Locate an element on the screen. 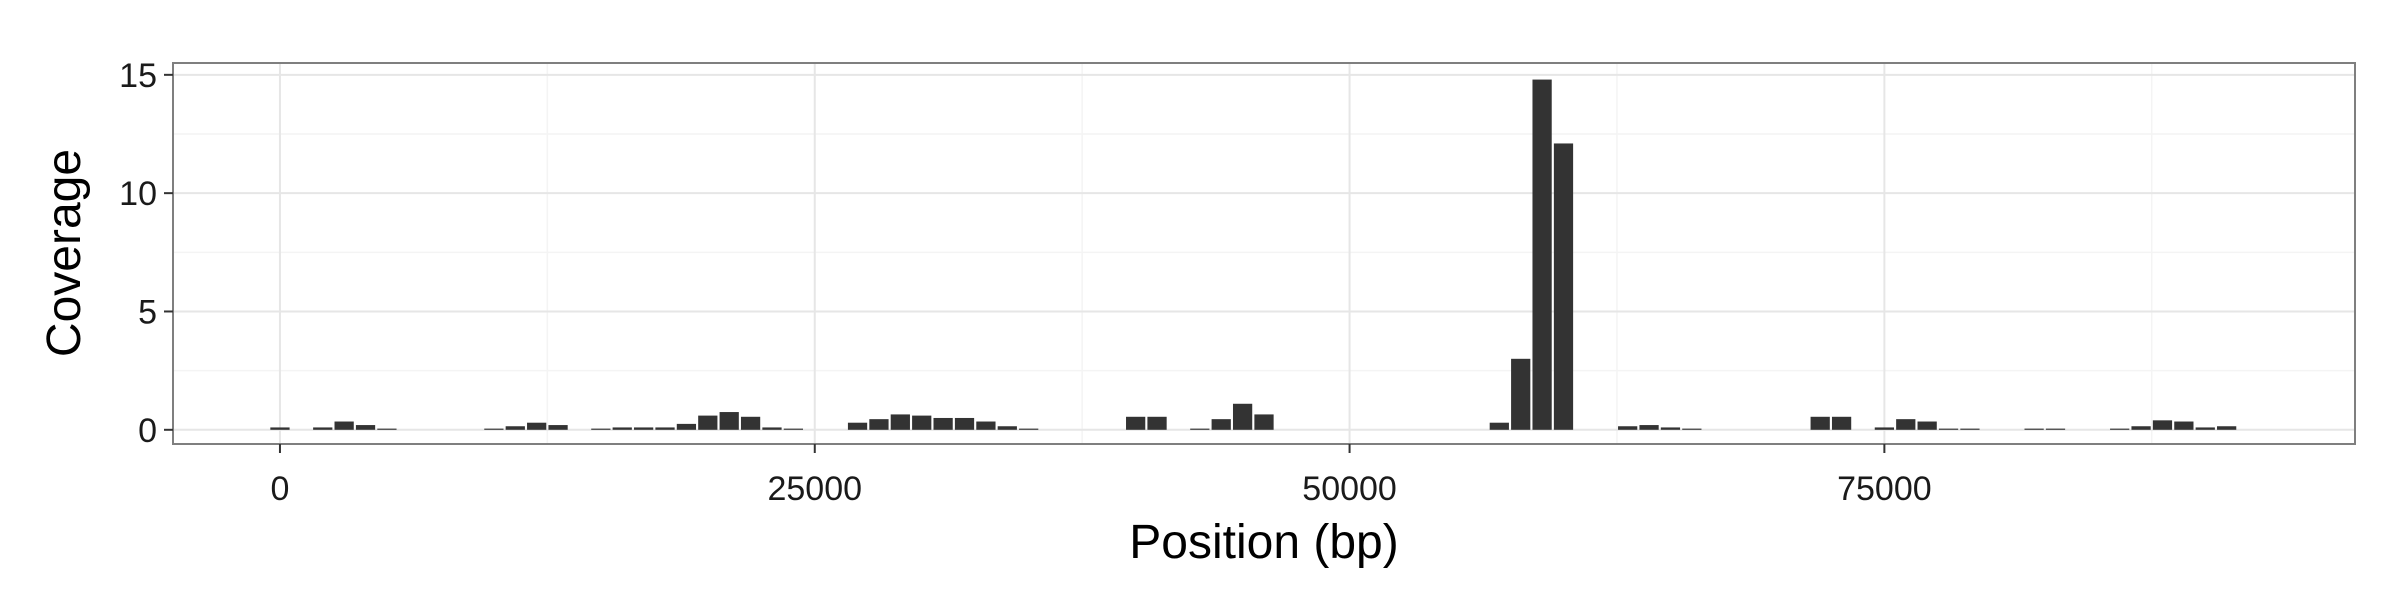  x-axis: 0 25000 50000 75000 is located at coordinates (1101, 476).